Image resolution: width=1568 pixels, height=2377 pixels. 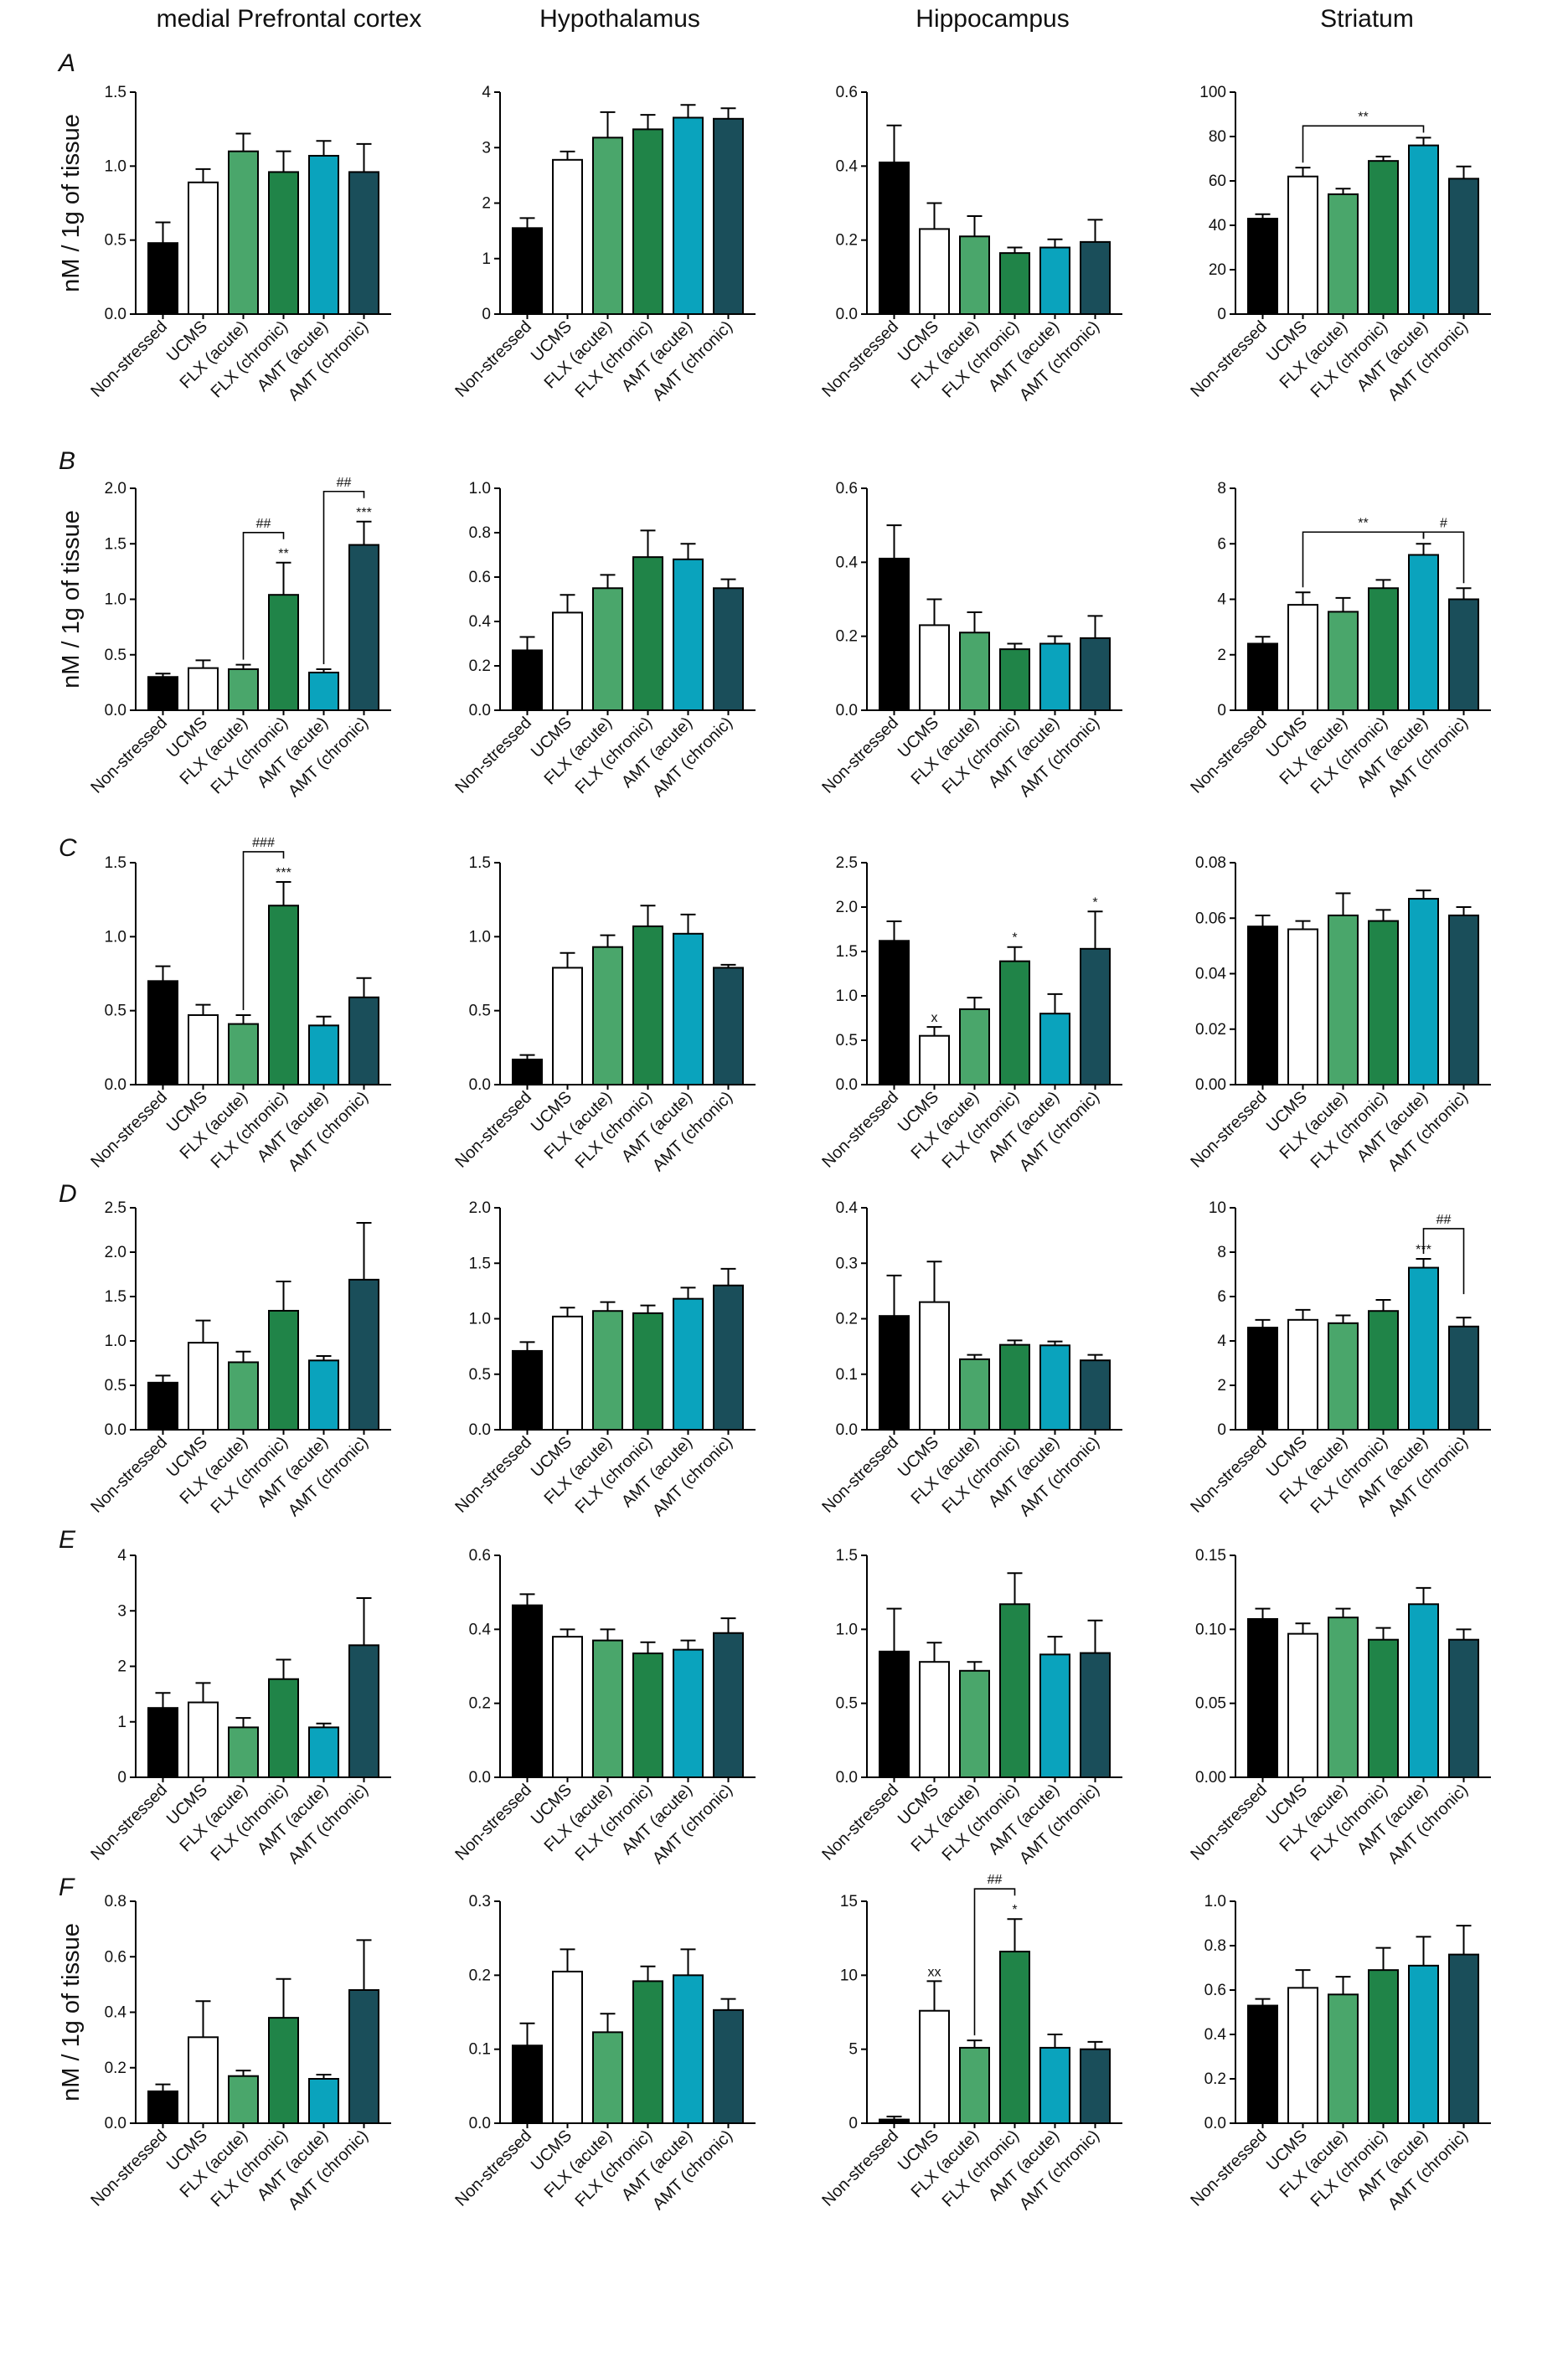 I want to click on row-letter-c: C, so click(x=68, y=848).